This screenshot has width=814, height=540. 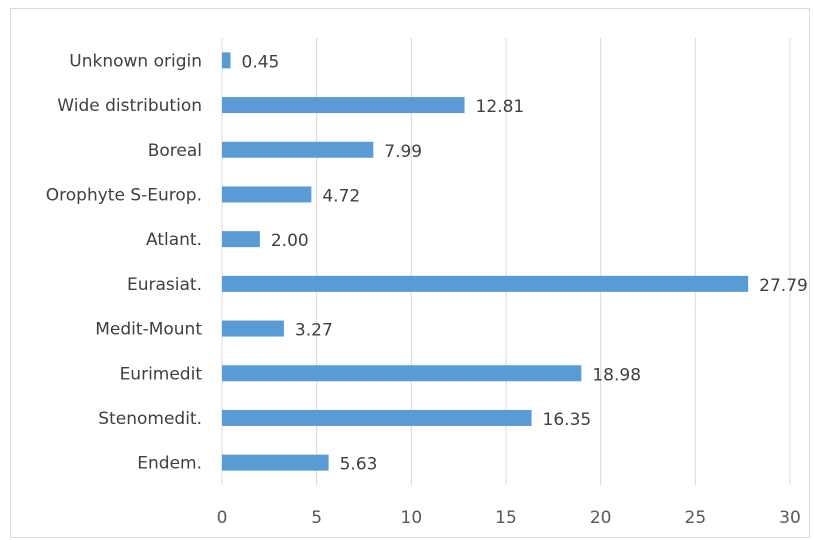 I want to click on x-tick-10: 10, so click(x=412, y=518).